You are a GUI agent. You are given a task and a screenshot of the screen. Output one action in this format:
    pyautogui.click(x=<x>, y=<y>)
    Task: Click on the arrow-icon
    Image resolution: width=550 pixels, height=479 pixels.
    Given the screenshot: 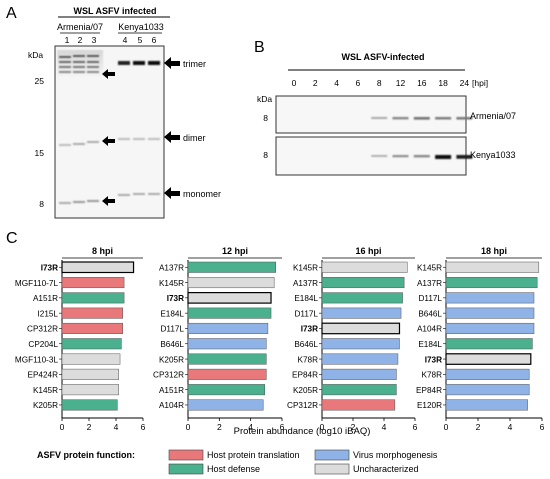 What is the action you would take?
    pyautogui.click(x=172, y=128)
    